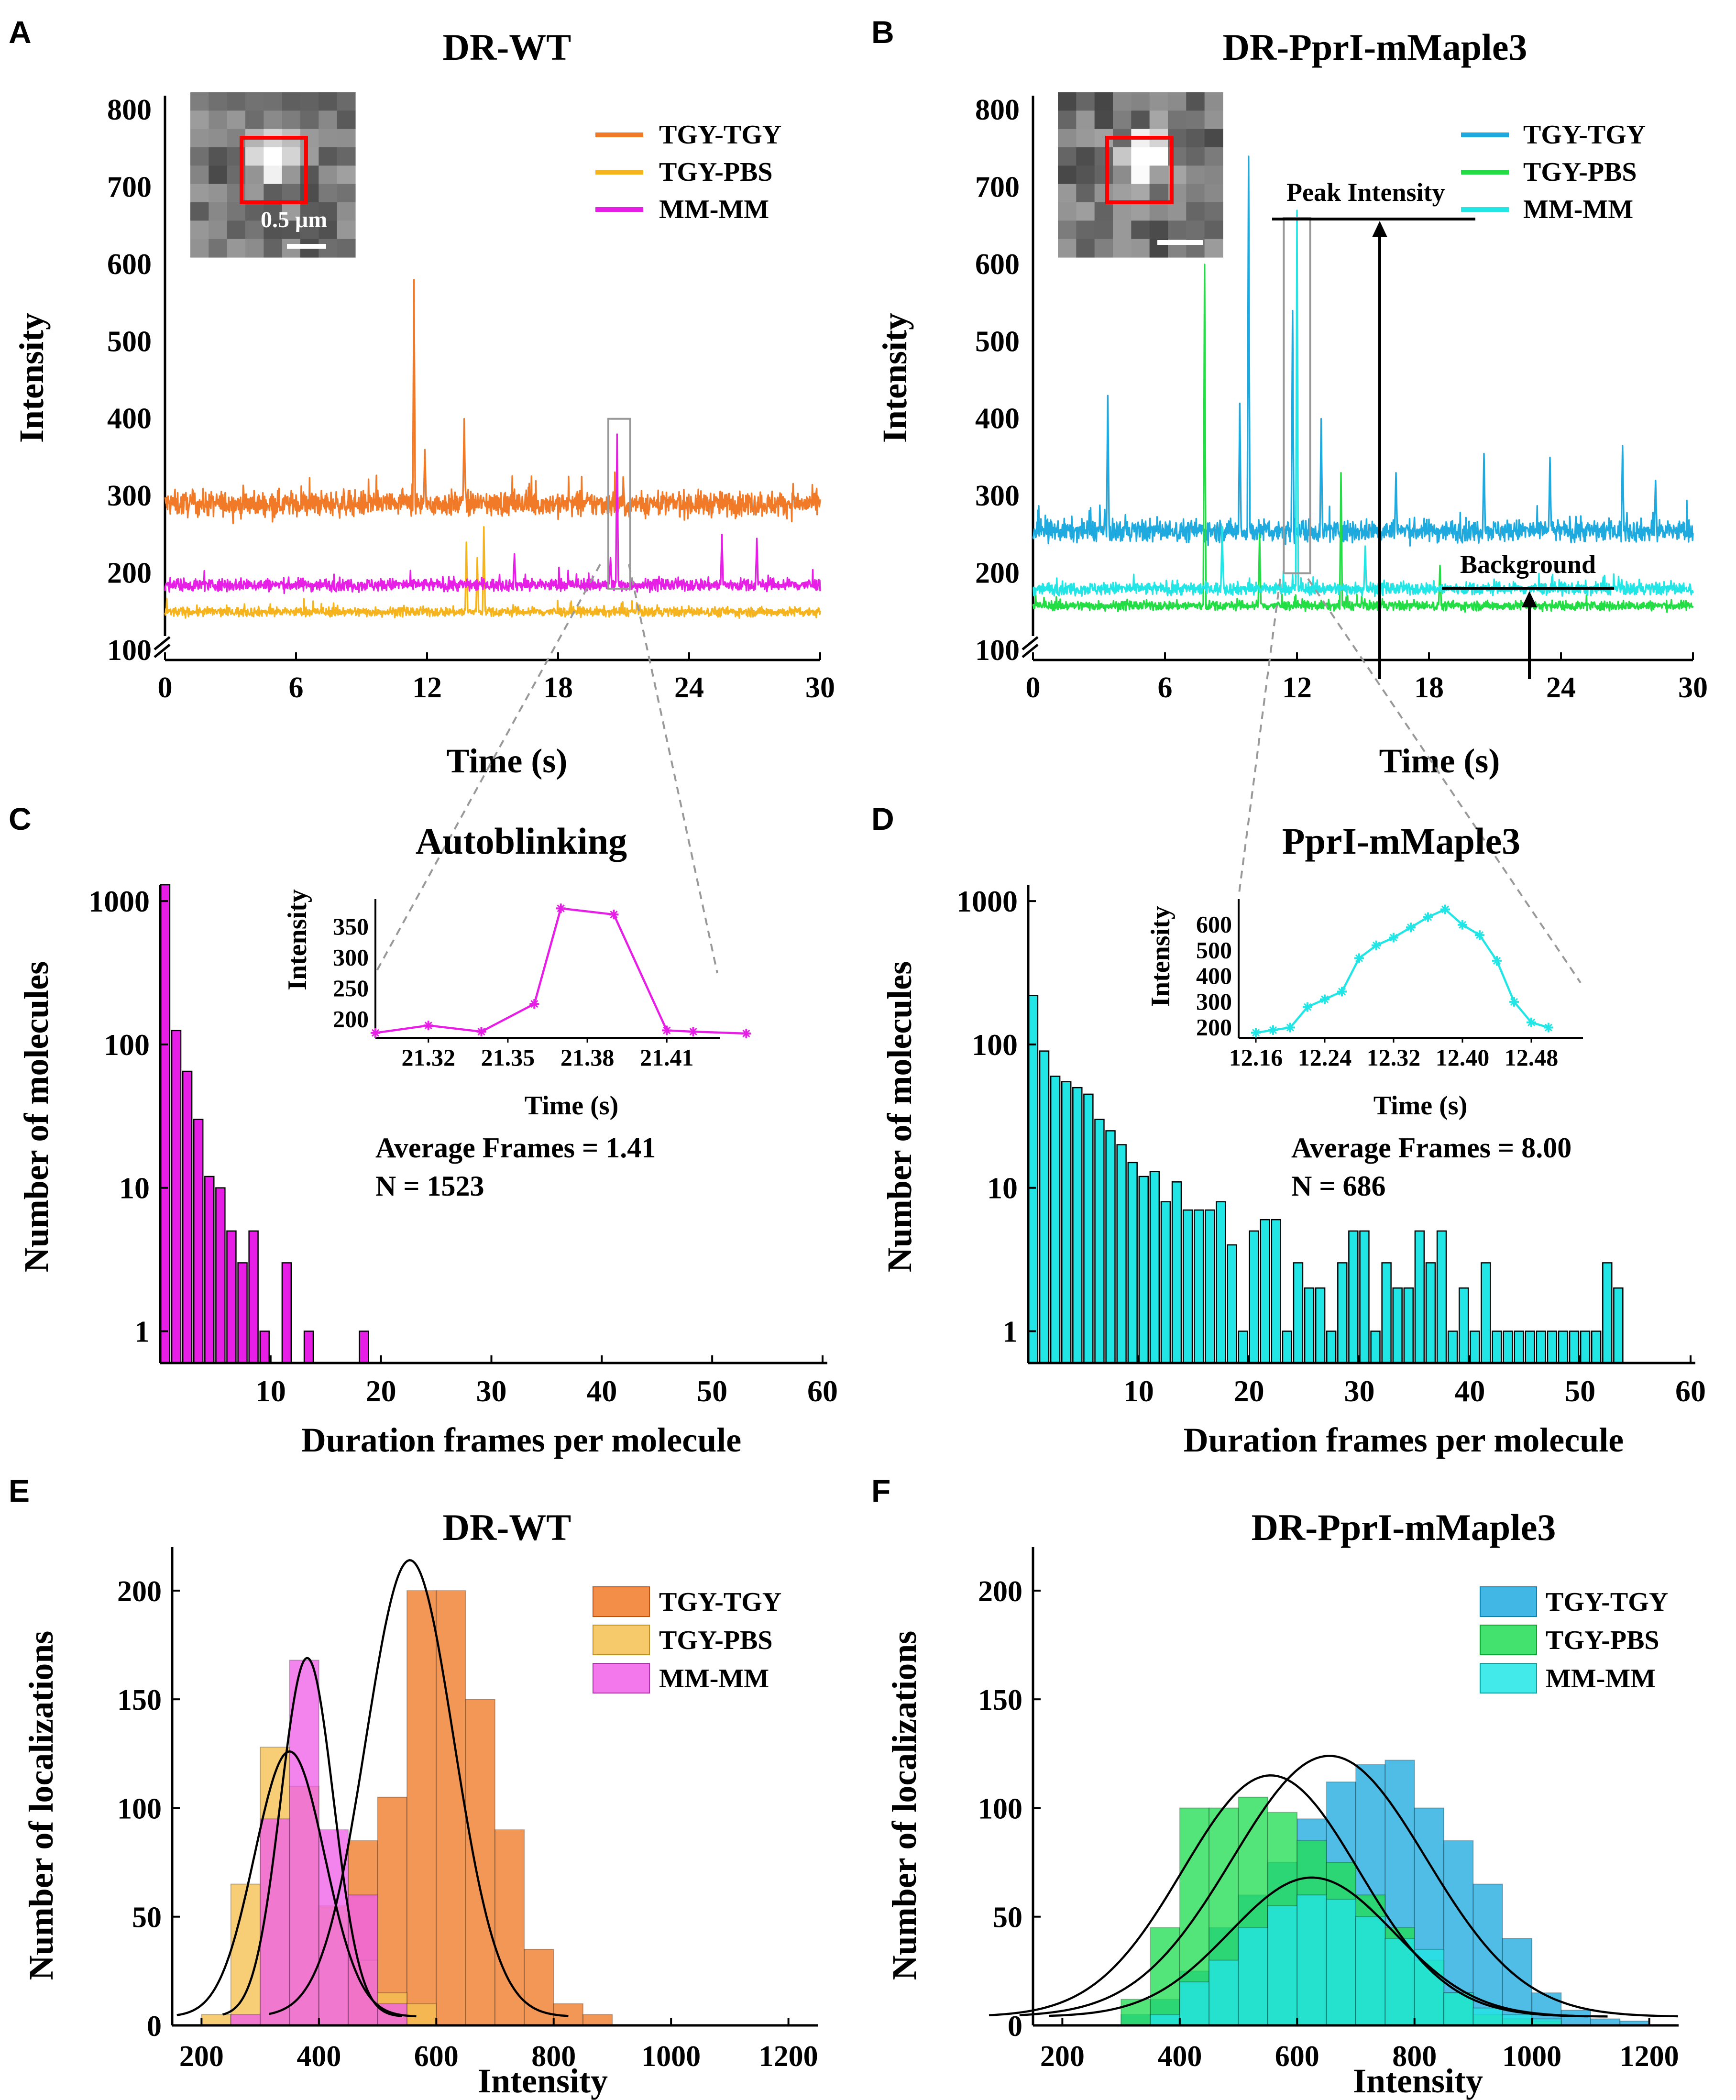 The image size is (1736, 2100). Describe the element at coordinates (720, 1602) in the screenshot. I see `legend-e-tgy-tgy: TGY-TGY` at that location.